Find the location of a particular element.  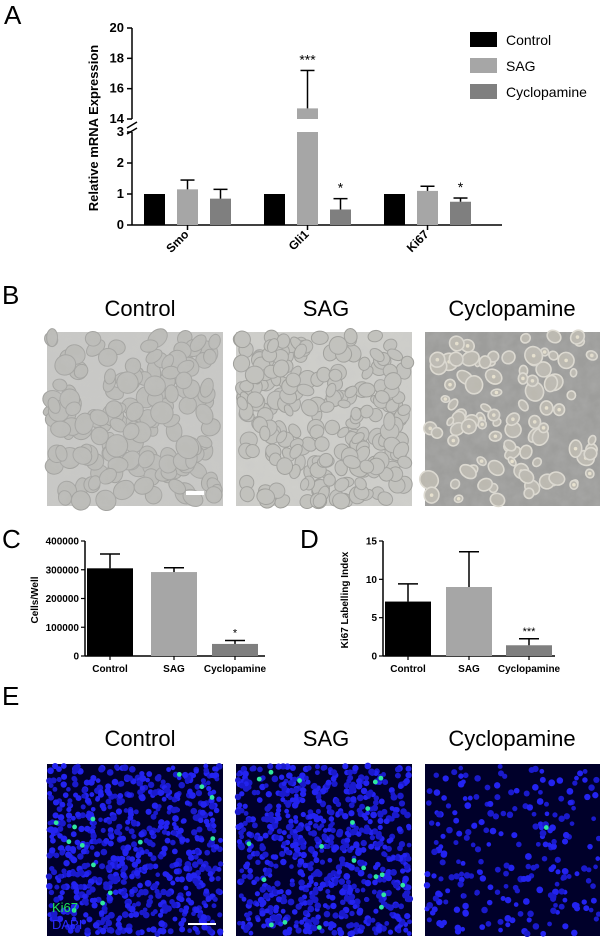

chart-a-ytick-label: 16 is located at coordinates (117, 88).